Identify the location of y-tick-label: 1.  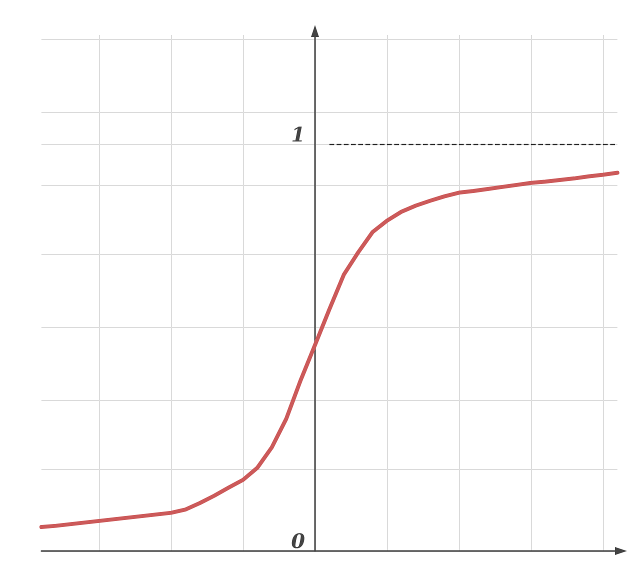
(298, 134).